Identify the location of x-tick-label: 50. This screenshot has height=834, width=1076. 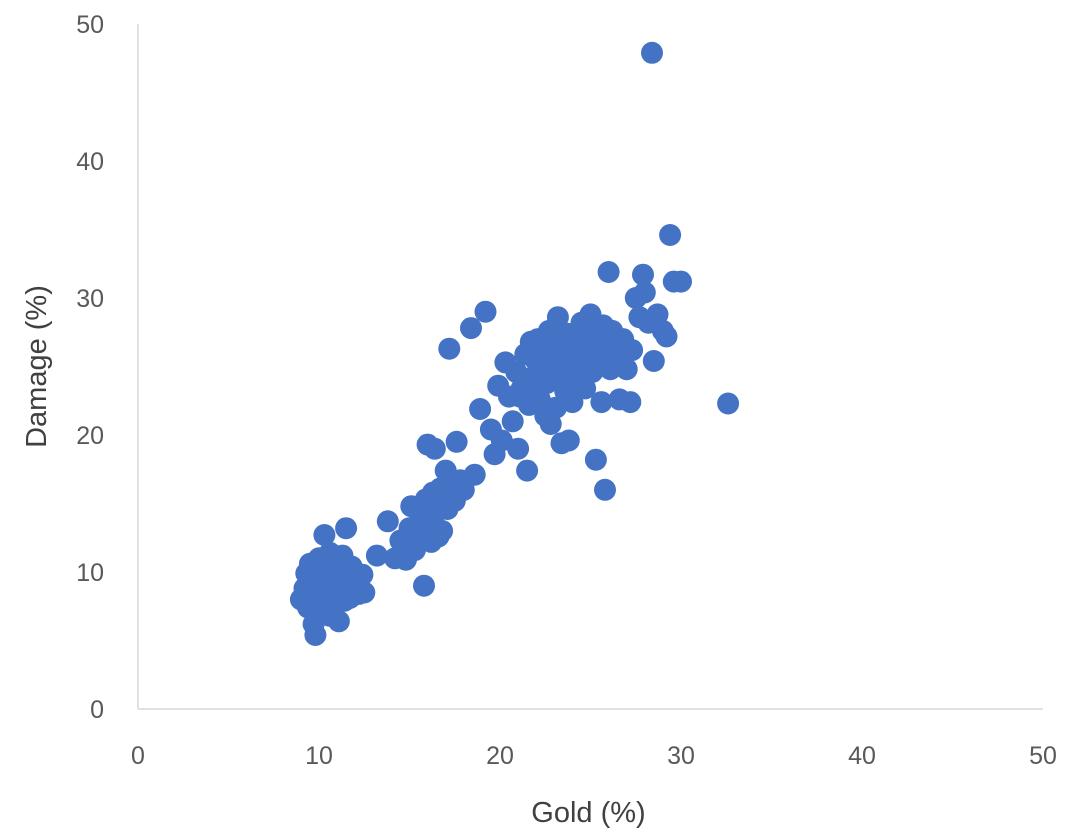
(1043, 756).